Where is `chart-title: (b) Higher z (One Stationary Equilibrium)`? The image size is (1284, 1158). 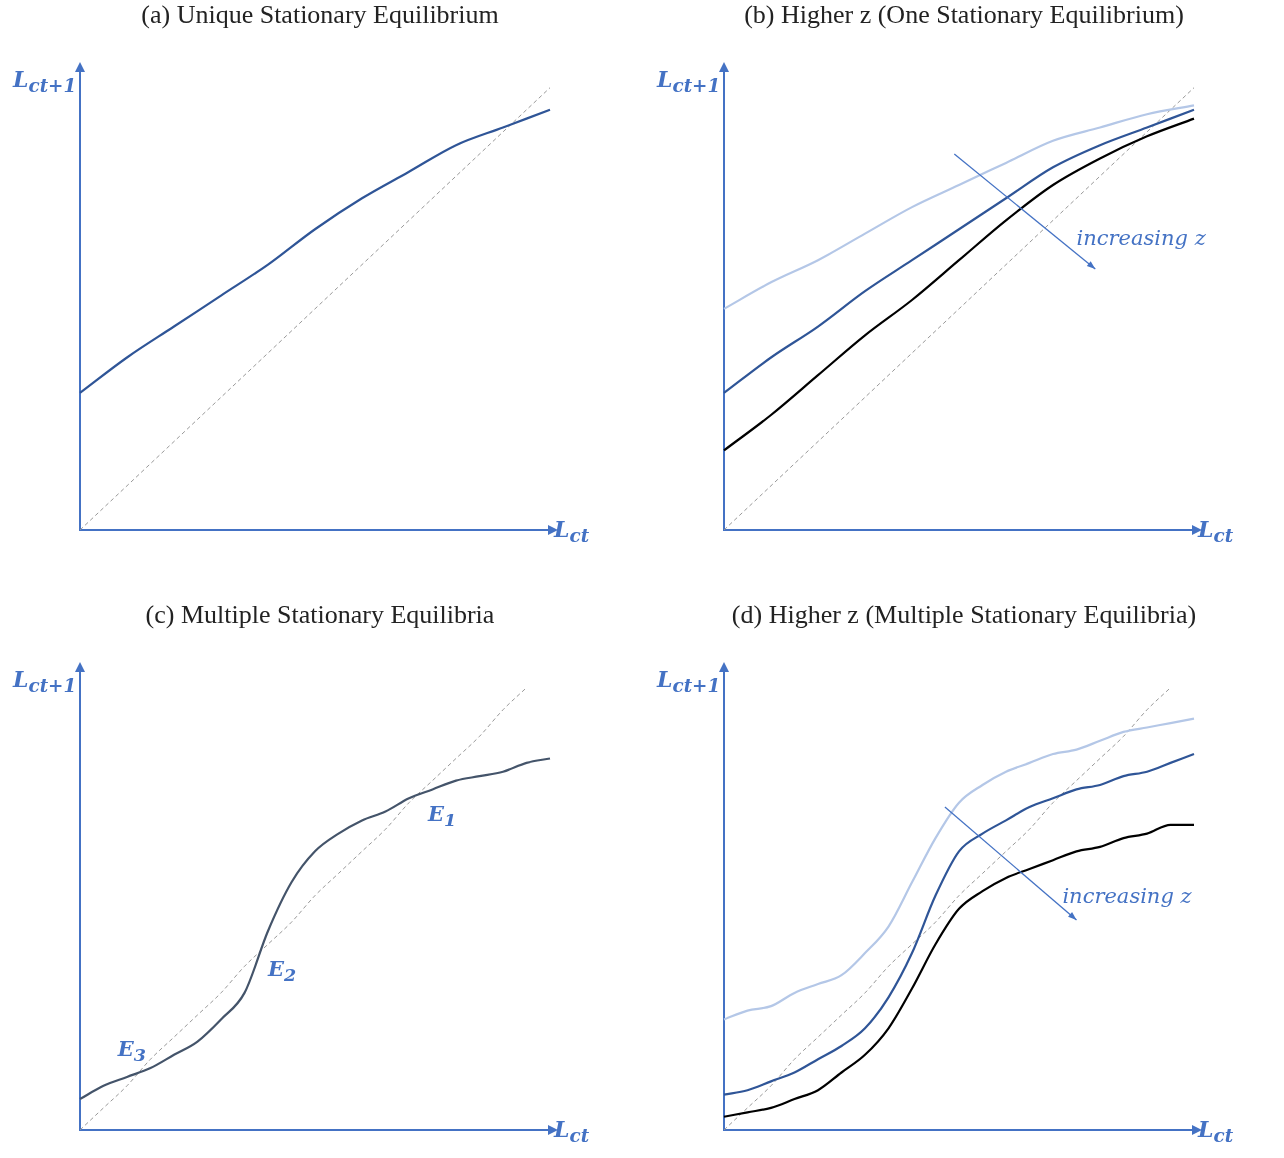 chart-title: (b) Higher z (One Stationary Equilibrium) is located at coordinates (964, 15).